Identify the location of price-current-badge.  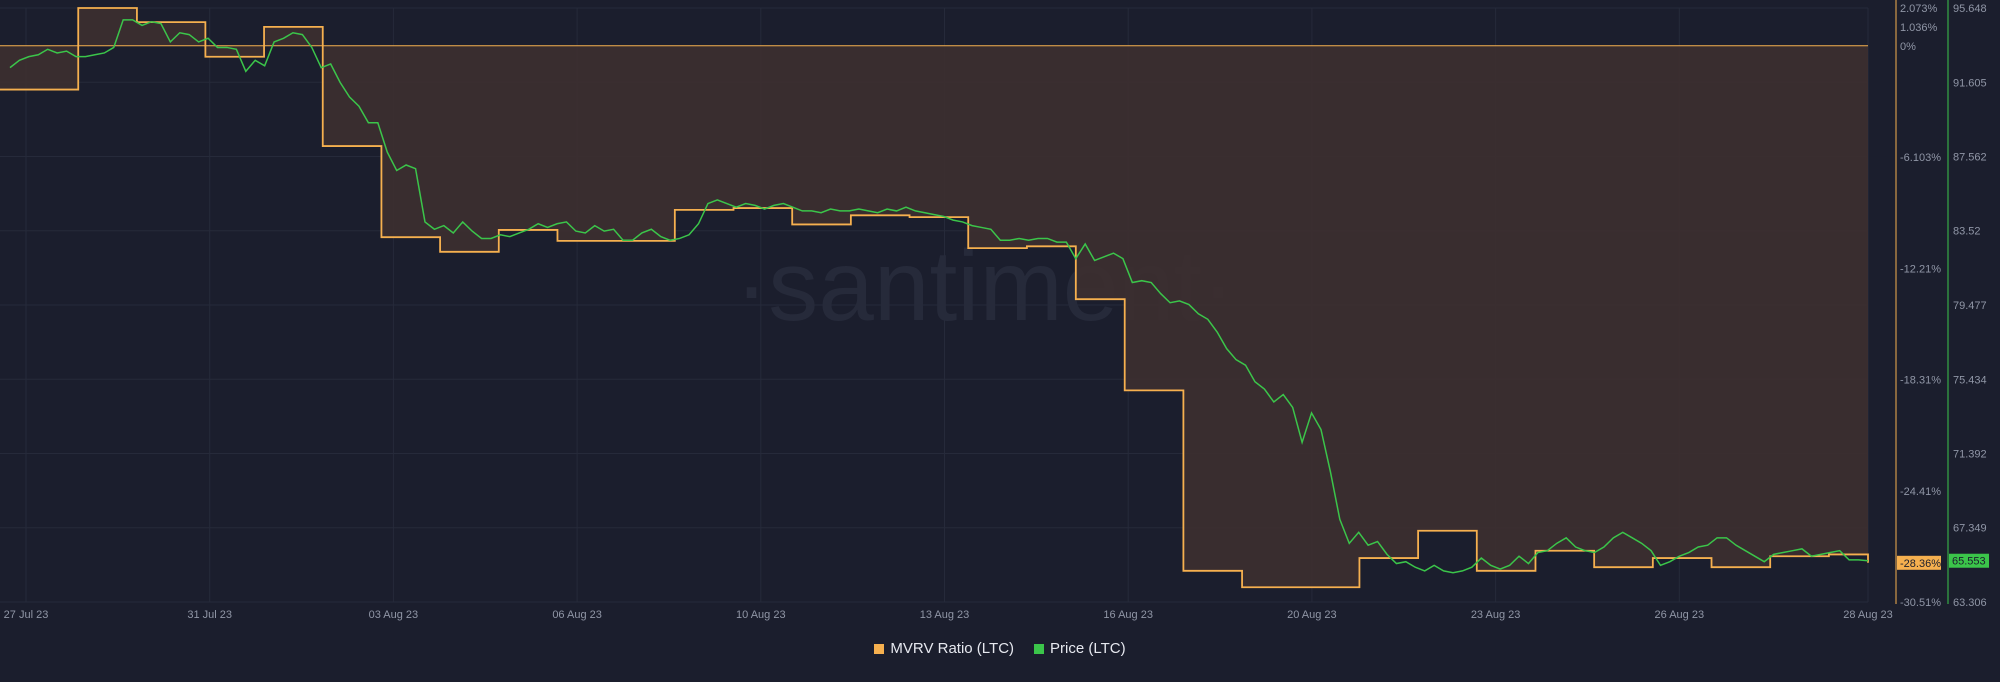
(1969, 560).